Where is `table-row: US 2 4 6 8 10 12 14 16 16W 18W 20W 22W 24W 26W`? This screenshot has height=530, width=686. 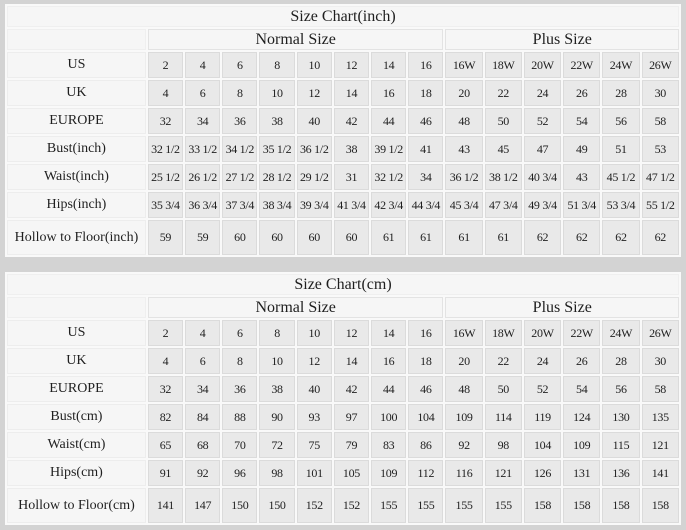 table-row: US 2 4 6 8 10 12 14 16 16W 18W 20W 22W 24W 26W is located at coordinates (343, 65).